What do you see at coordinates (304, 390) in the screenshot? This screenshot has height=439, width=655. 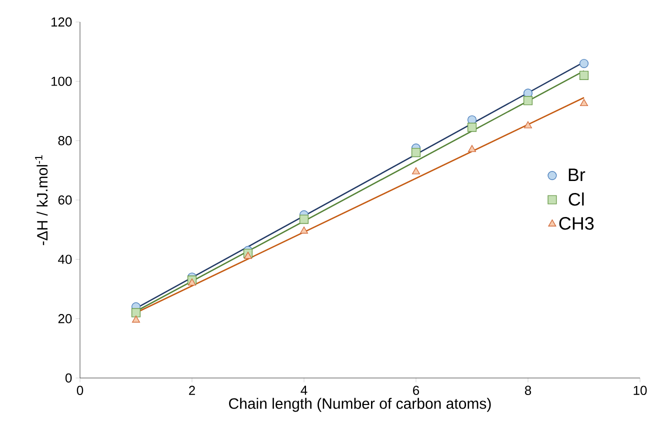 I see `x-tick-label: 4` at bounding box center [304, 390].